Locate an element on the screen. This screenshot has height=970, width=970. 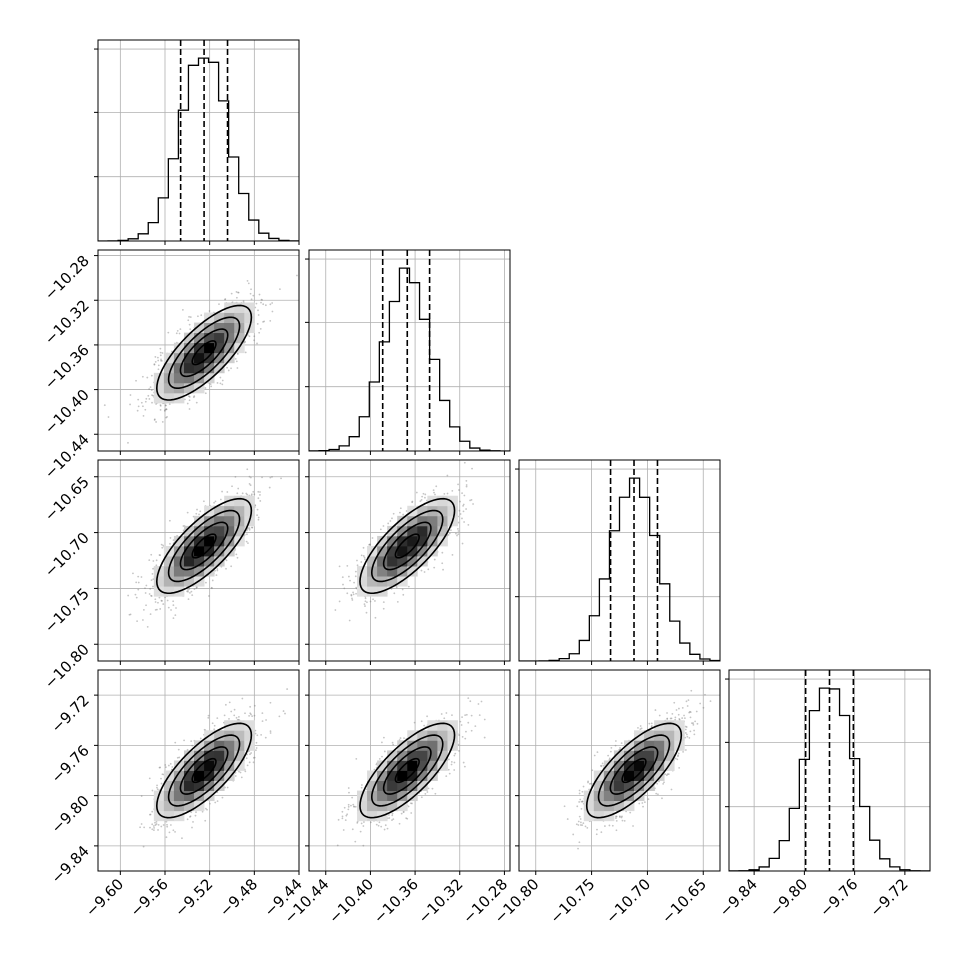
histogram-panel is located at coordinates (198, 140).